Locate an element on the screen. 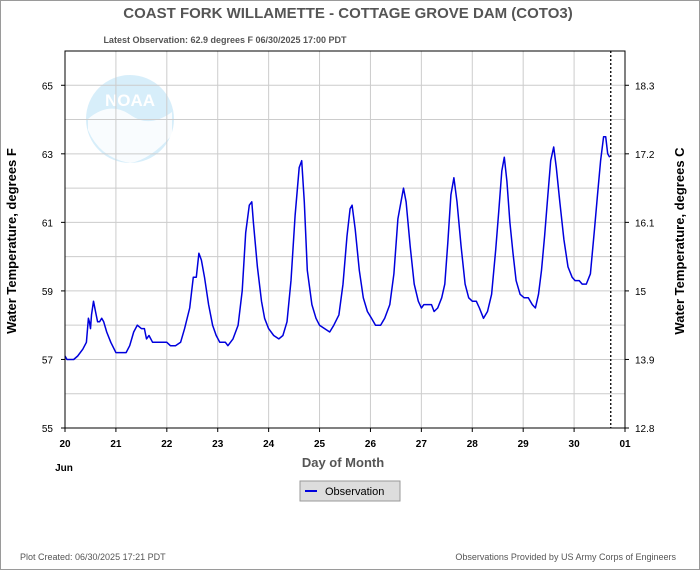 Image resolution: width=700 pixels, height=570 pixels. x-tick-label: 30 is located at coordinates (575, 444).